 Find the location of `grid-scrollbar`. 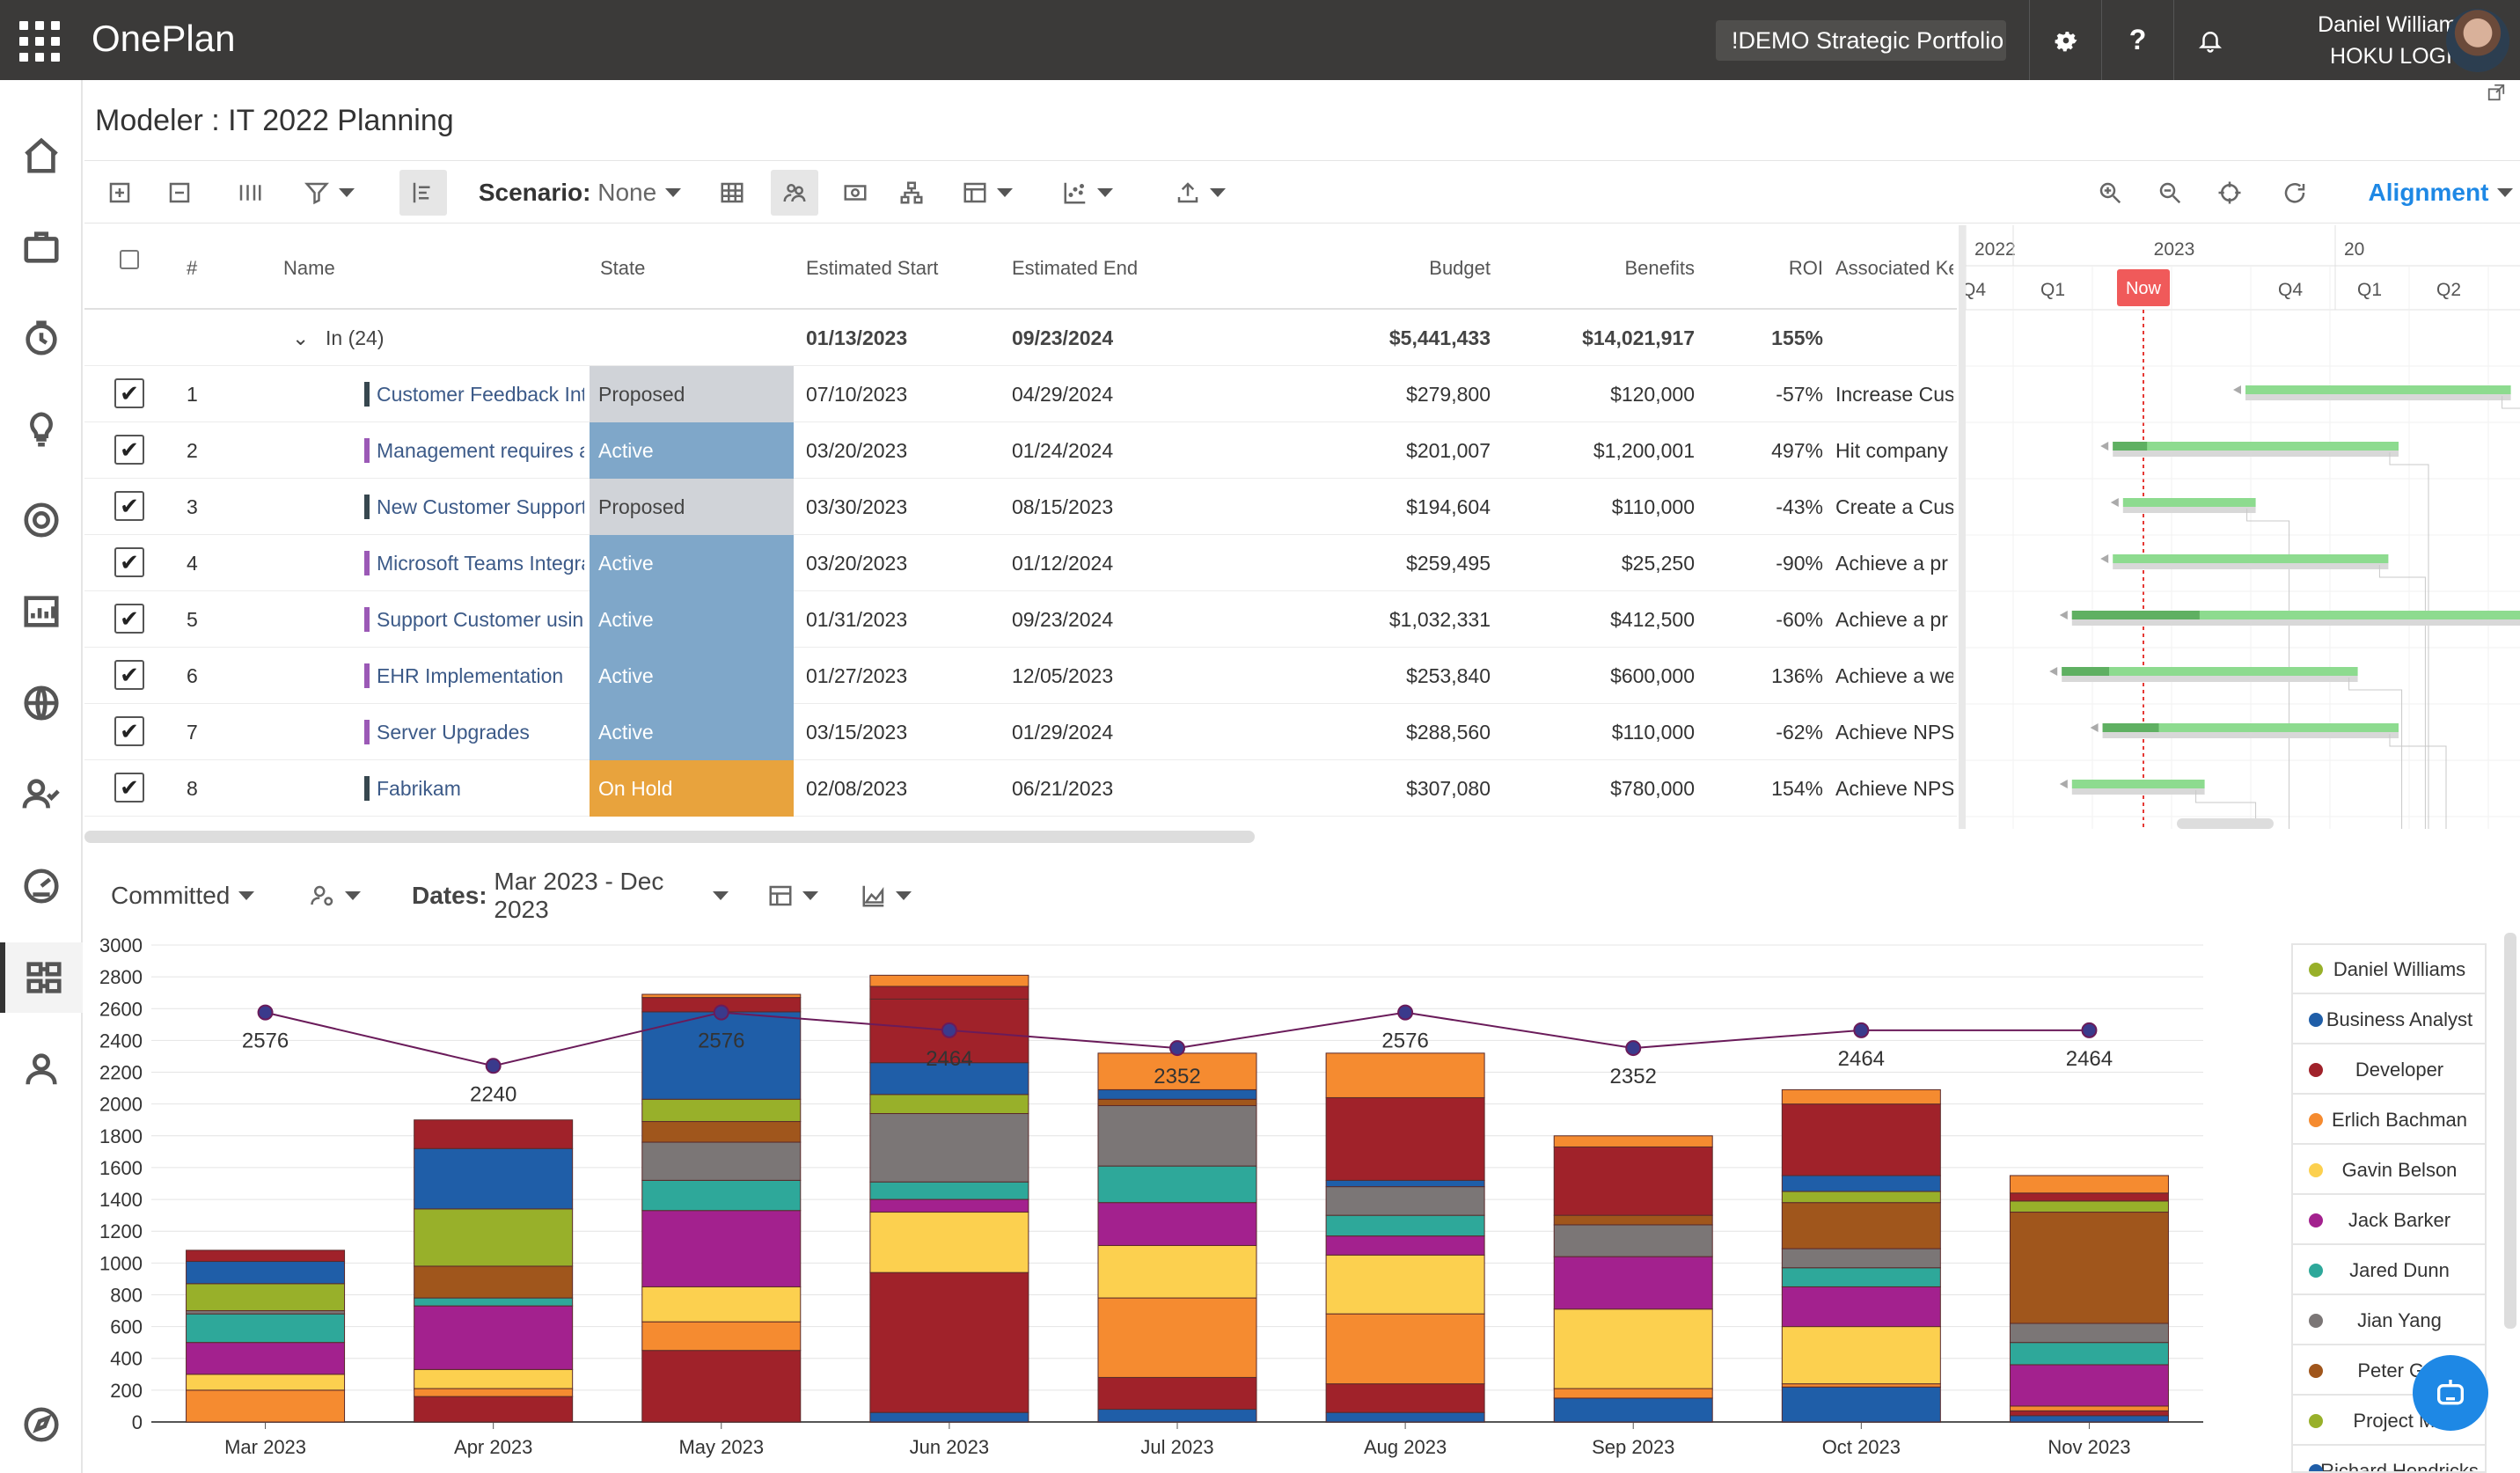

grid-scrollbar is located at coordinates (669, 837).